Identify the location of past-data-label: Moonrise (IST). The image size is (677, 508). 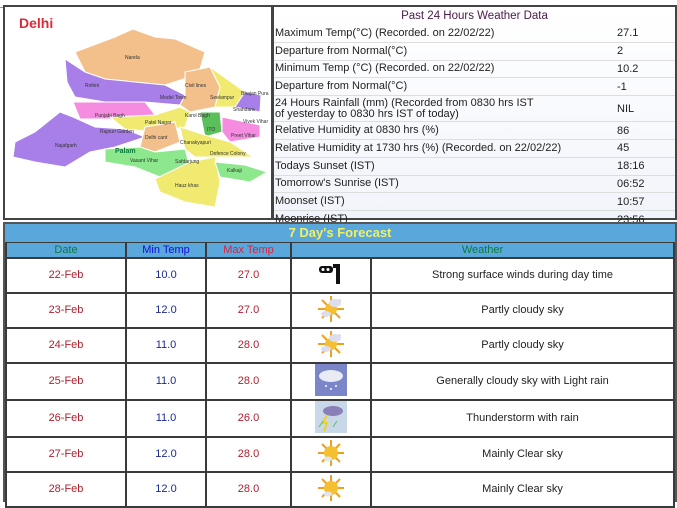
(444, 219).